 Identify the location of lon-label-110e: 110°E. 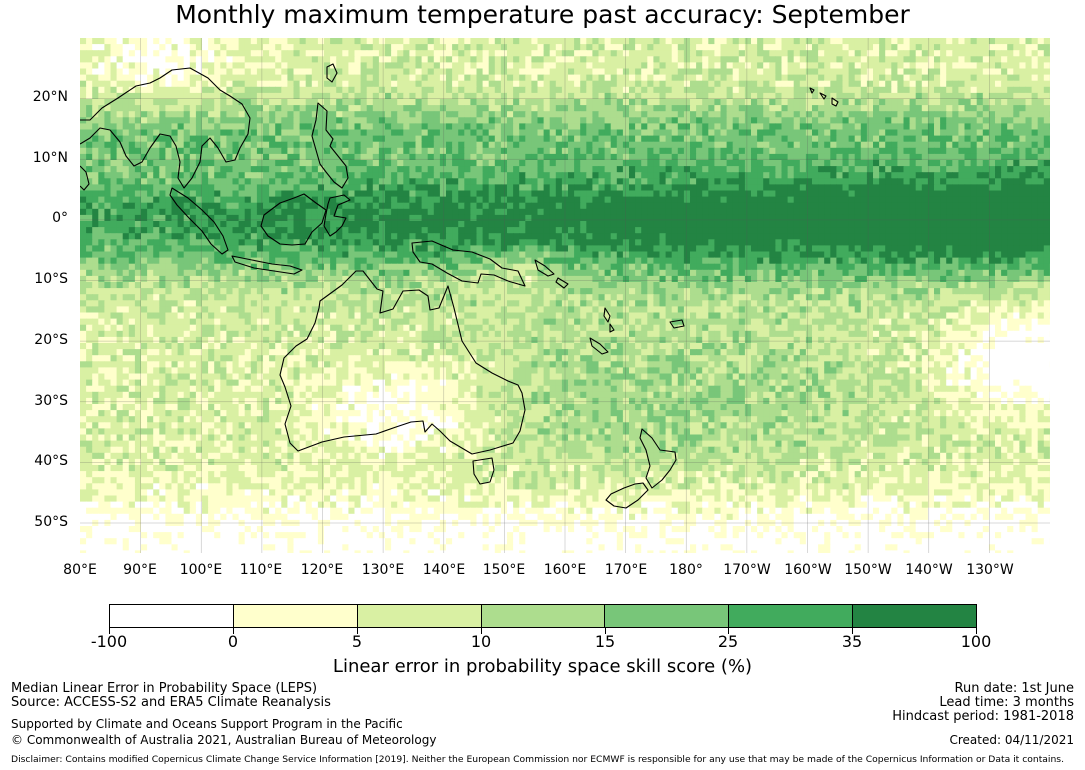
(261, 570).